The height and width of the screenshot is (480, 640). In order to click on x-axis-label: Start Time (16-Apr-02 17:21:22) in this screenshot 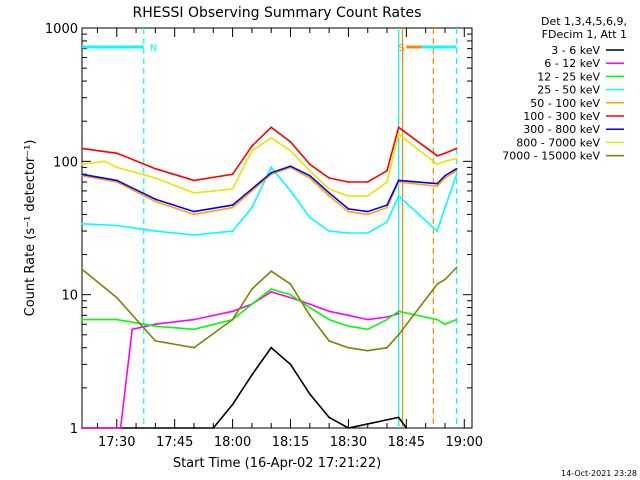, I will do `click(277, 463)`.